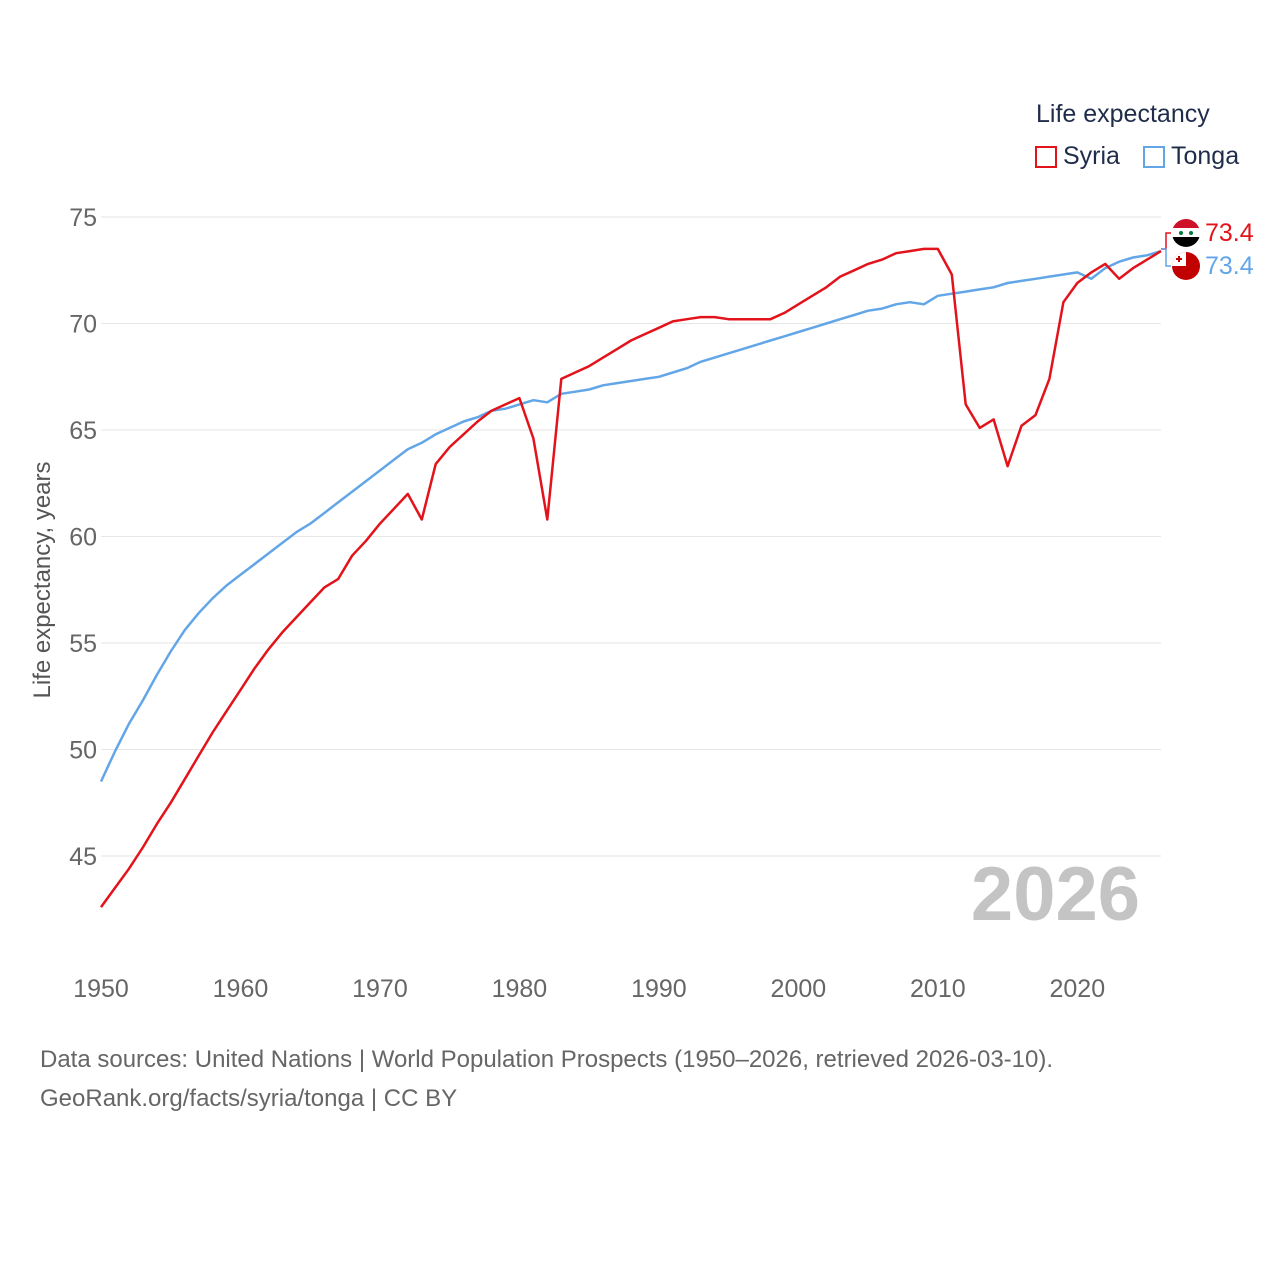 This screenshot has width=1280, height=1280. Describe the element at coordinates (83, 218) in the screenshot. I see `y-tick-label: 75` at that location.